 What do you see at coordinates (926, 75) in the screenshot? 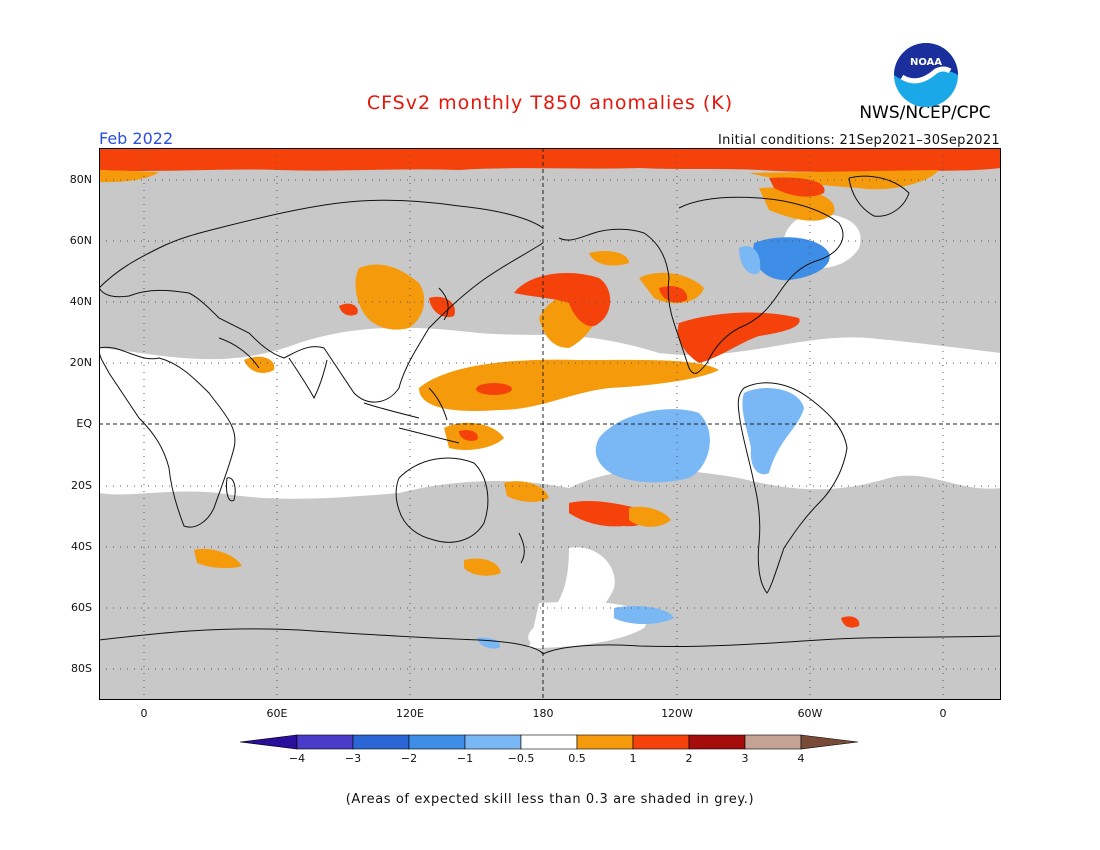
I see `noaa-logo: NOAA` at bounding box center [926, 75].